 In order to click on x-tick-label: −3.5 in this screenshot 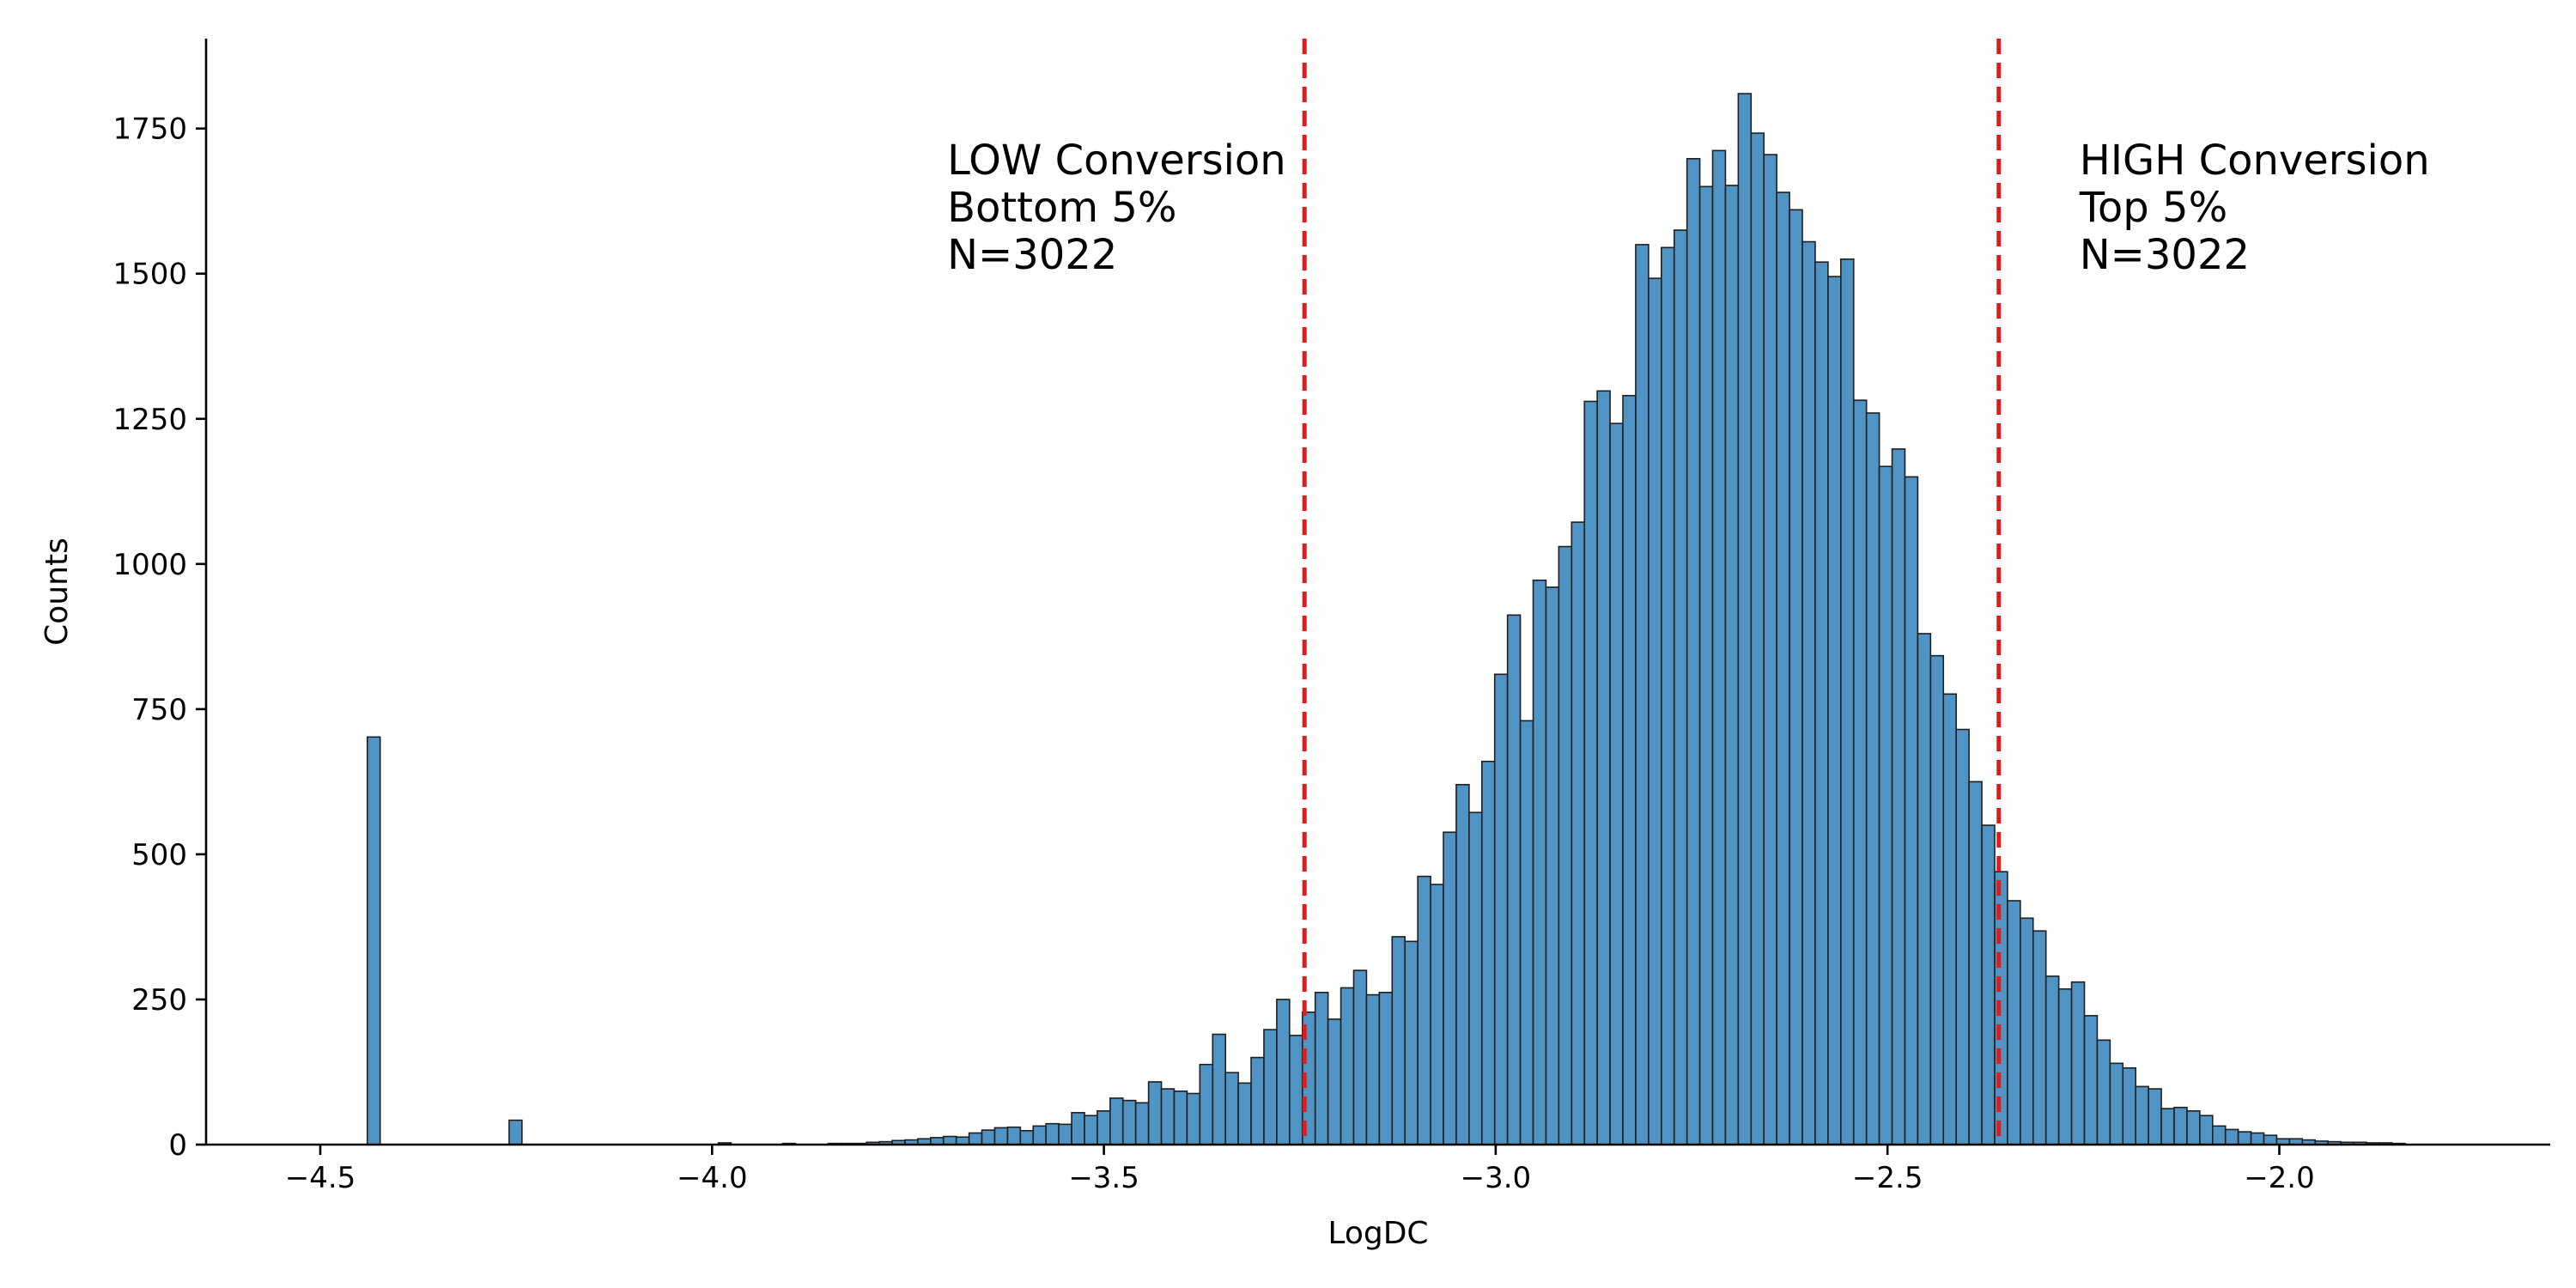, I will do `click(1103, 1178)`.